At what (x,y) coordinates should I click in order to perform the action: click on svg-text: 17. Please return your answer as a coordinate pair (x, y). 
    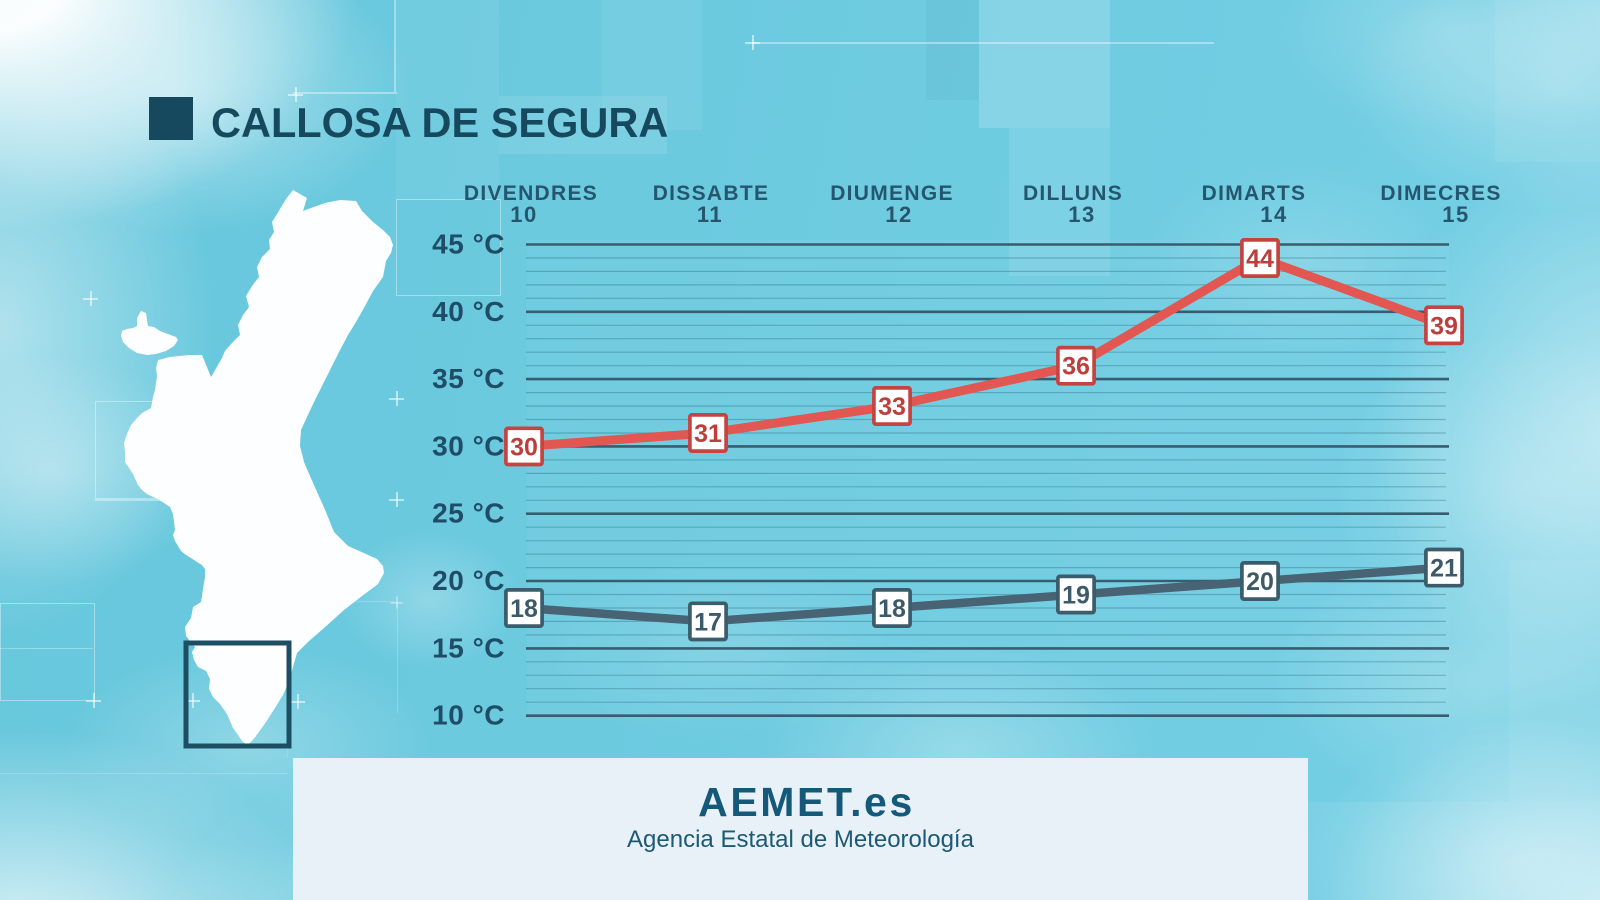
    Looking at the image, I should click on (708, 622).